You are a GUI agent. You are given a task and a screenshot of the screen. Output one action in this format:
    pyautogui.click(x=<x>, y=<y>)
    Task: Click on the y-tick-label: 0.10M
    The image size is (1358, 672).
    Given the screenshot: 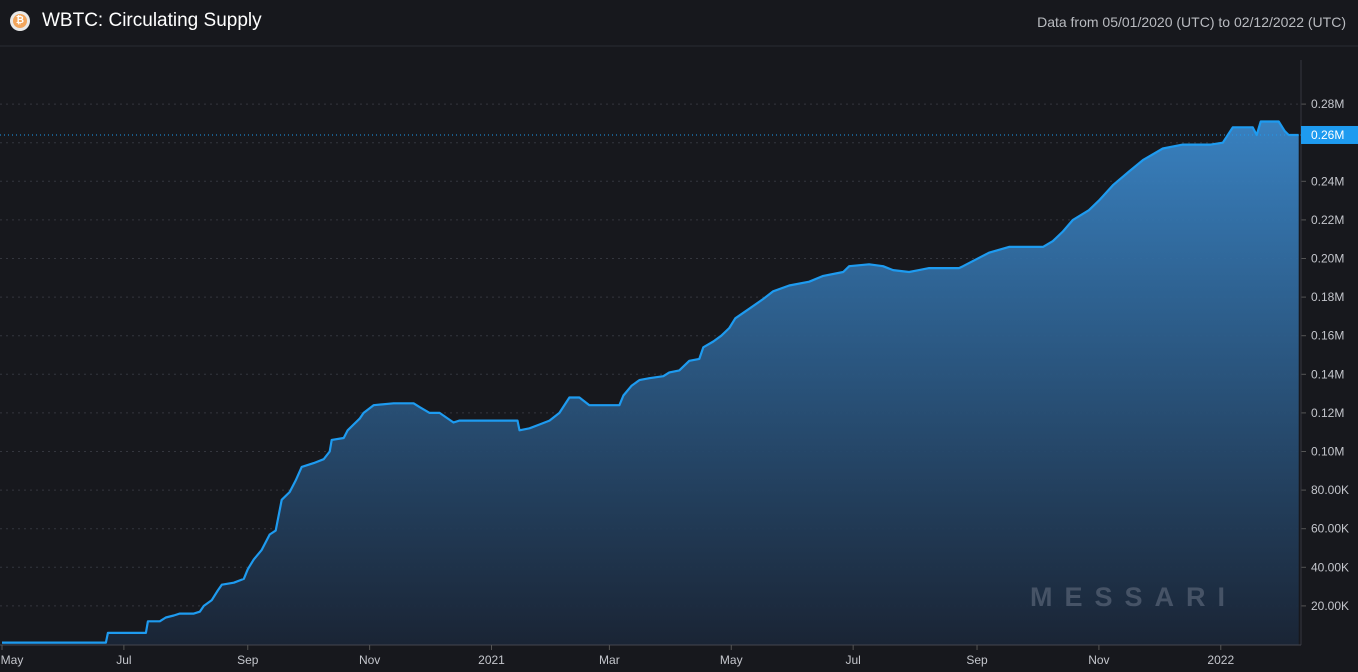 What is the action you would take?
    pyautogui.click(x=1327, y=452)
    